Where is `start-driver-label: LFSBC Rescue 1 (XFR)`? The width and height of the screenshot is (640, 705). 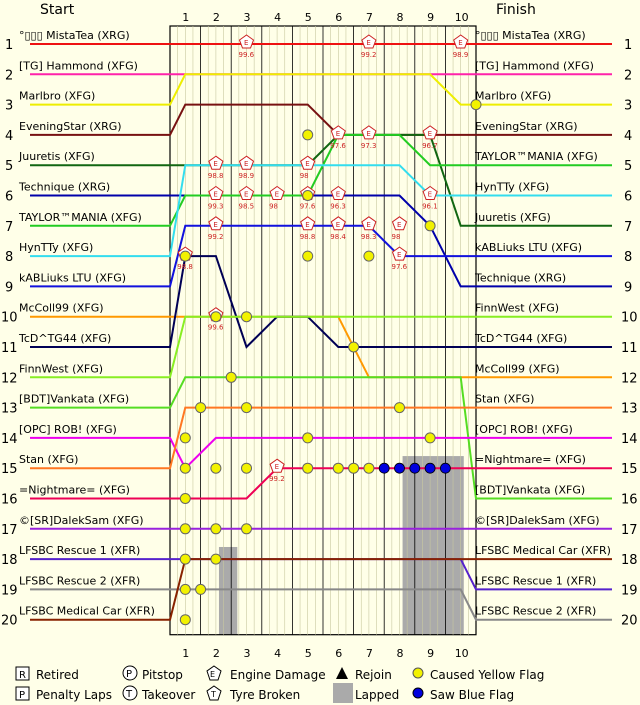 start-driver-label: LFSBC Rescue 1 (XFR) is located at coordinates (79, 550).